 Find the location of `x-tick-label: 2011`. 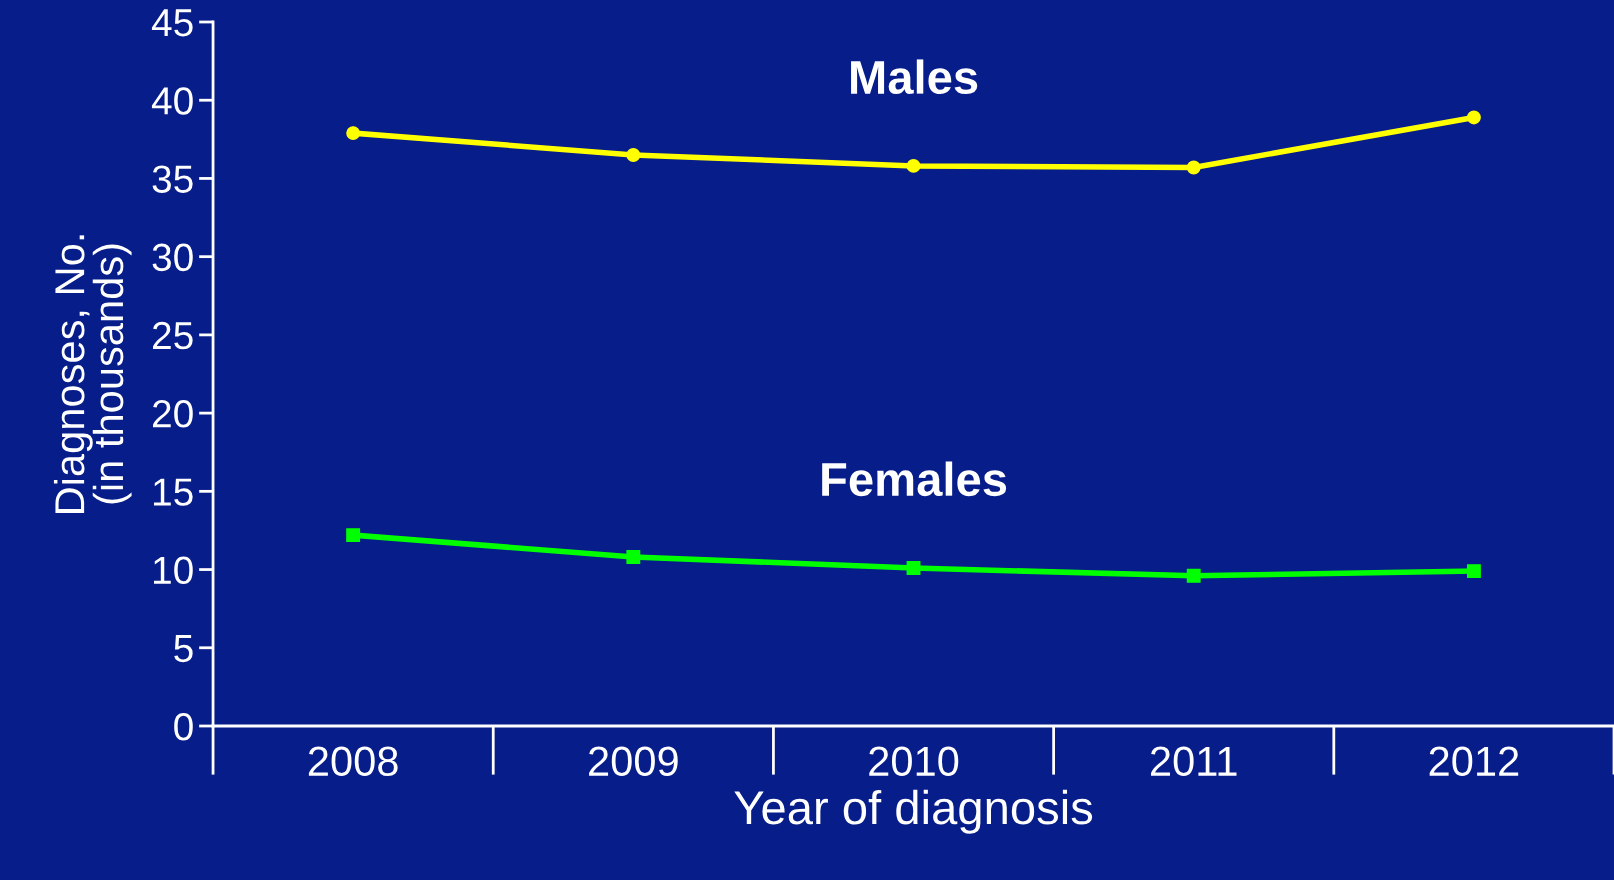

x-tick-label: 2011 is located at coordinates (1194, 761).